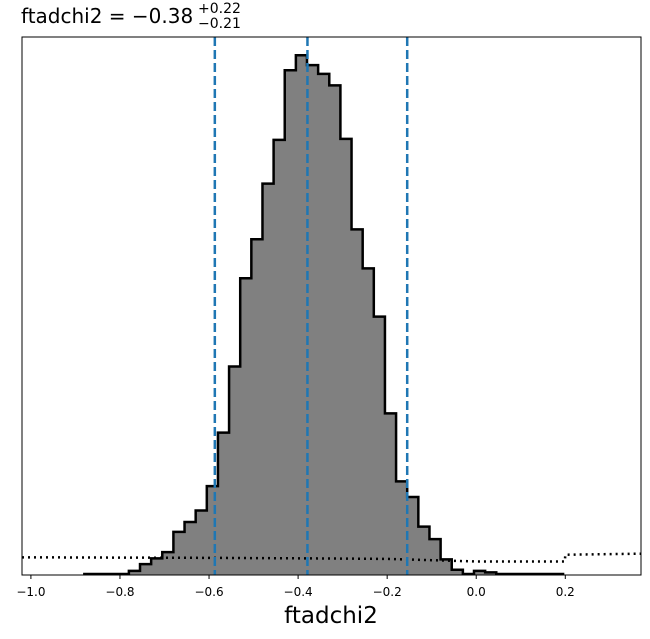 This screenshot has height=639, width=650. Describe the element at coordinates (116, 16) in the screenshot. I see `title-equals: =` at that location.